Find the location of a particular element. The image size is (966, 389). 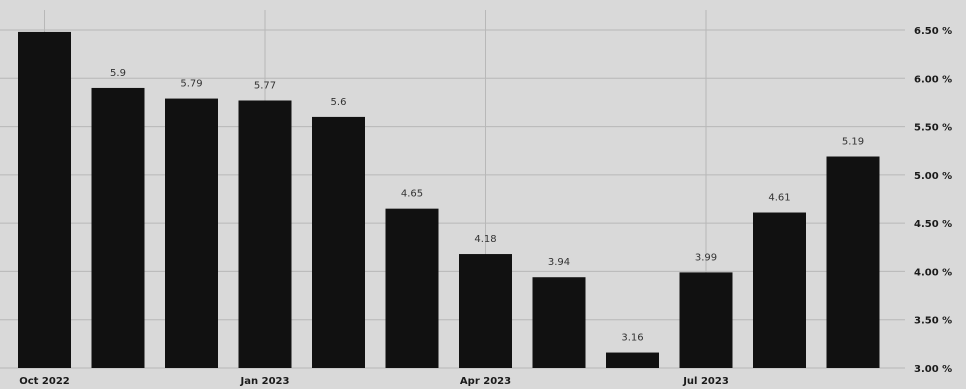

x-tick-label: Jan 2023 is located at coordinates (265, 381).